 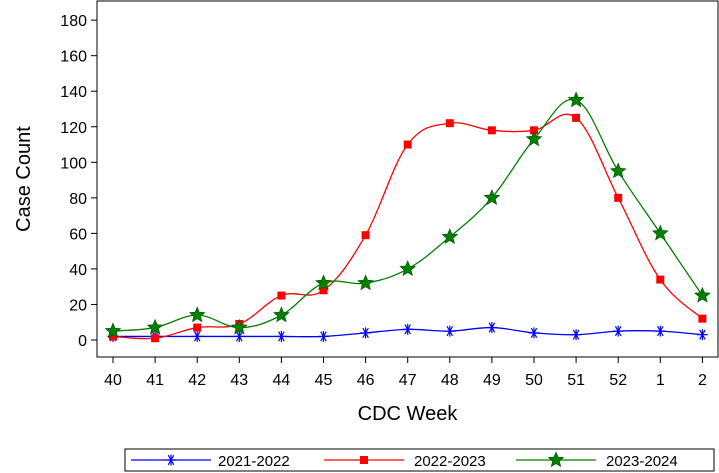 I want to click on y-tick-label: 100, so click(x=73, y=163).